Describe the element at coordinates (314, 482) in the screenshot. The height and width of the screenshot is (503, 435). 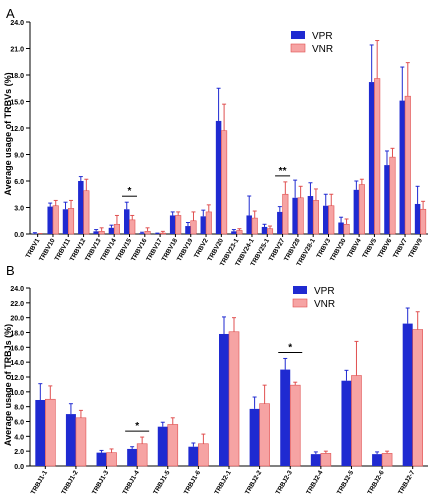
I see `b-x-tick-label: TRBJ2-4` at that location.